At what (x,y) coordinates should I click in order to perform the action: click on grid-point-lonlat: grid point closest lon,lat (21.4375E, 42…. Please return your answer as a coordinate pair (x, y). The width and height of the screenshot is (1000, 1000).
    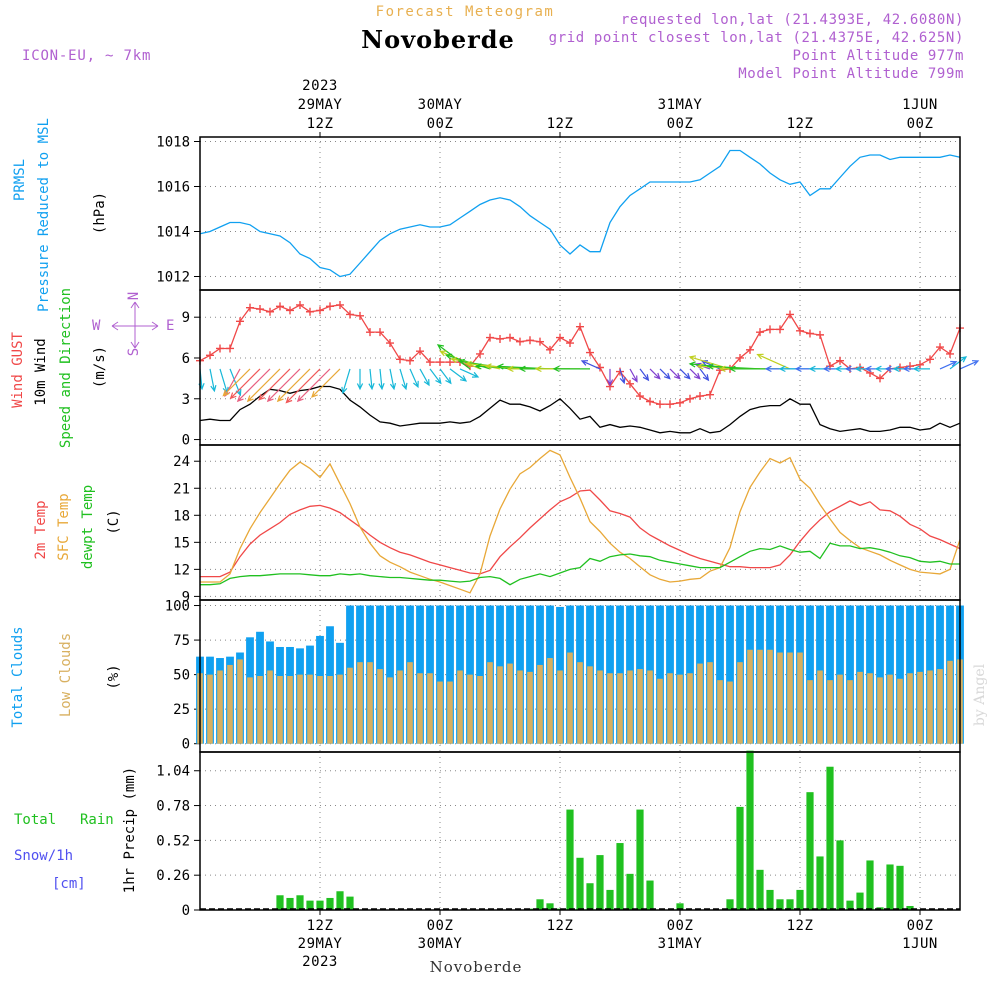
    Looking at the image, I should click on (756, 38).